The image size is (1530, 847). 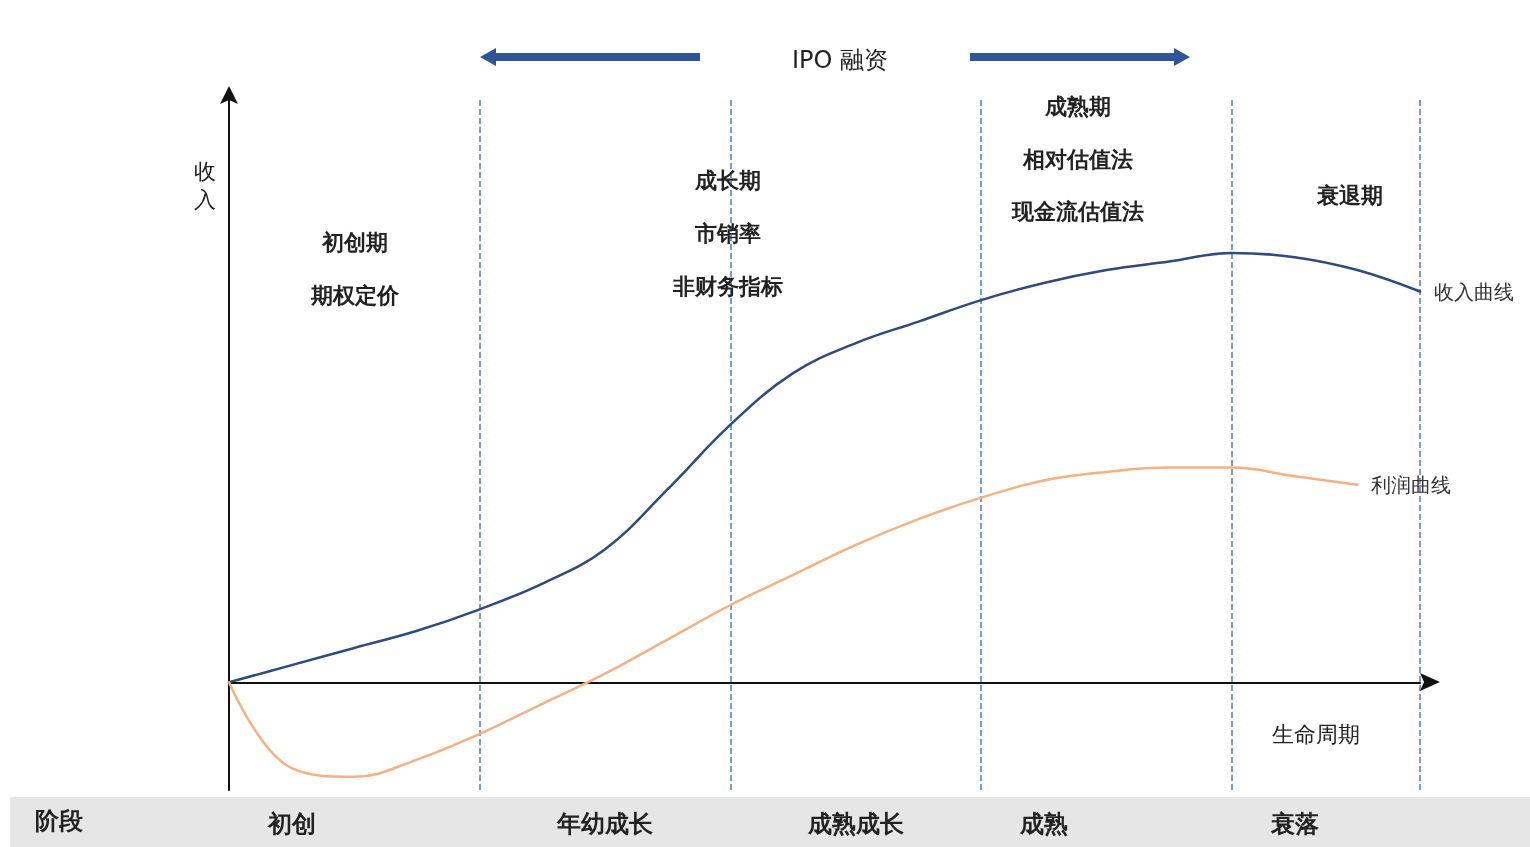 What do you see at coordinates (355, 296) in the screenshot?
I see `annotation: 期权定价` at bounding box center [355, 296].